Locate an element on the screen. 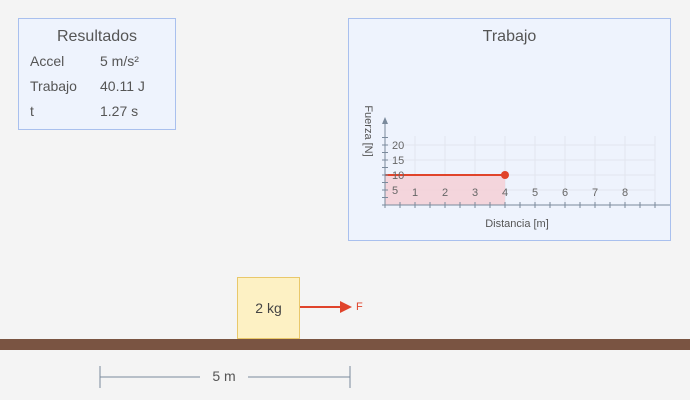  x-tick-label: 3 is located at coordinates (475, 193).